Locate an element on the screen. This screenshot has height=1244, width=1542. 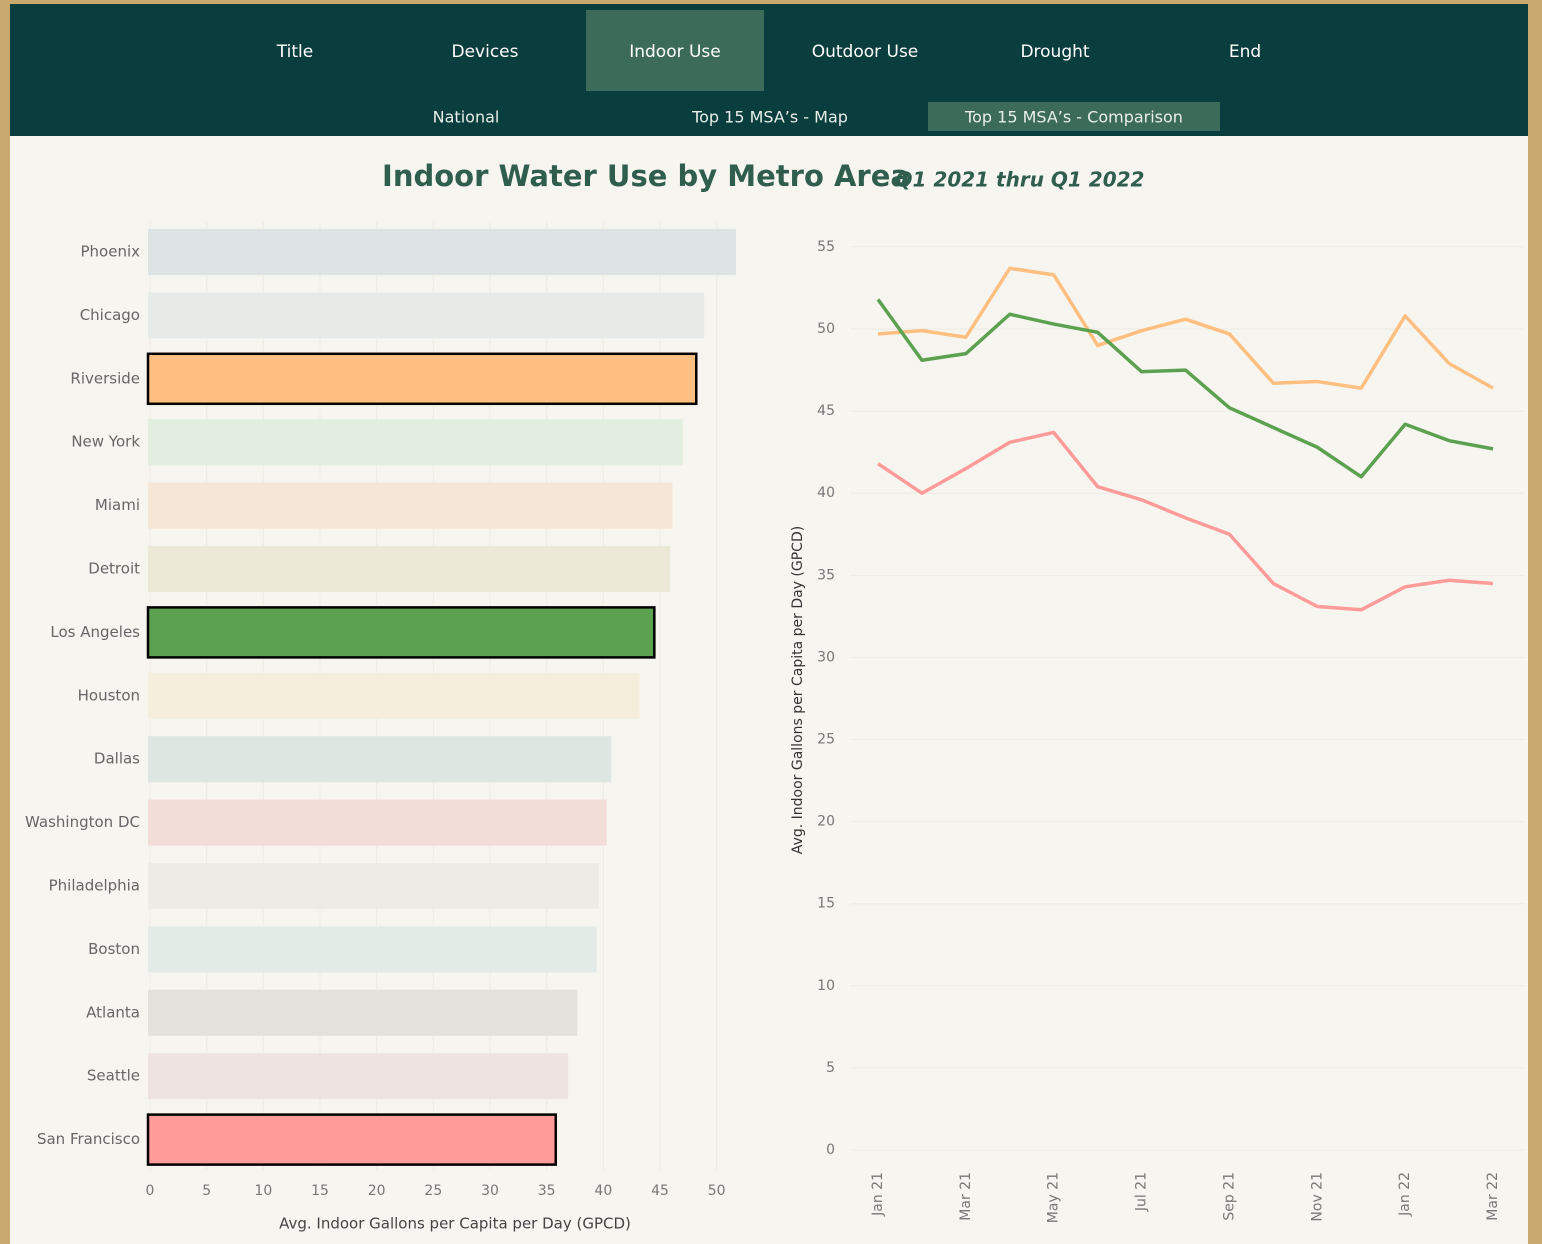
x-tick-label: Nov 21 is located at coordinates (1317, 1197).